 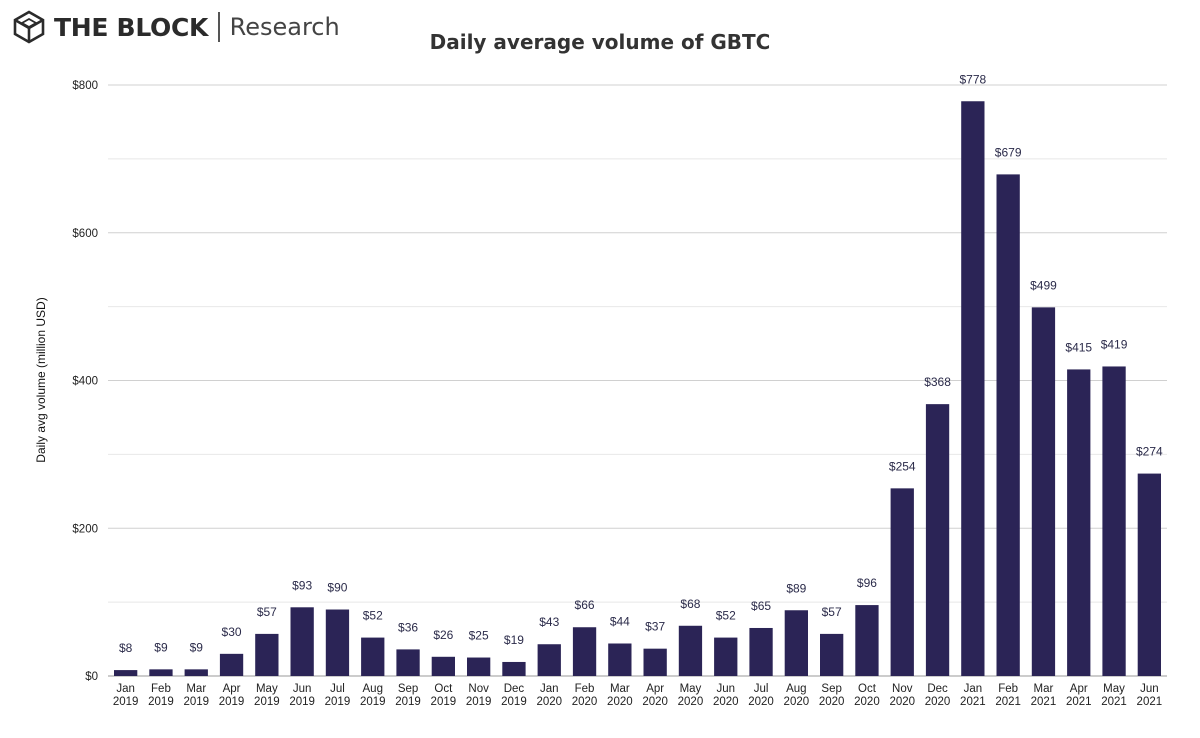 What do you see at coordinates (585, 605) in the screenshot?
I see `bar-value-label: $66` at bounding box center [585, 605].